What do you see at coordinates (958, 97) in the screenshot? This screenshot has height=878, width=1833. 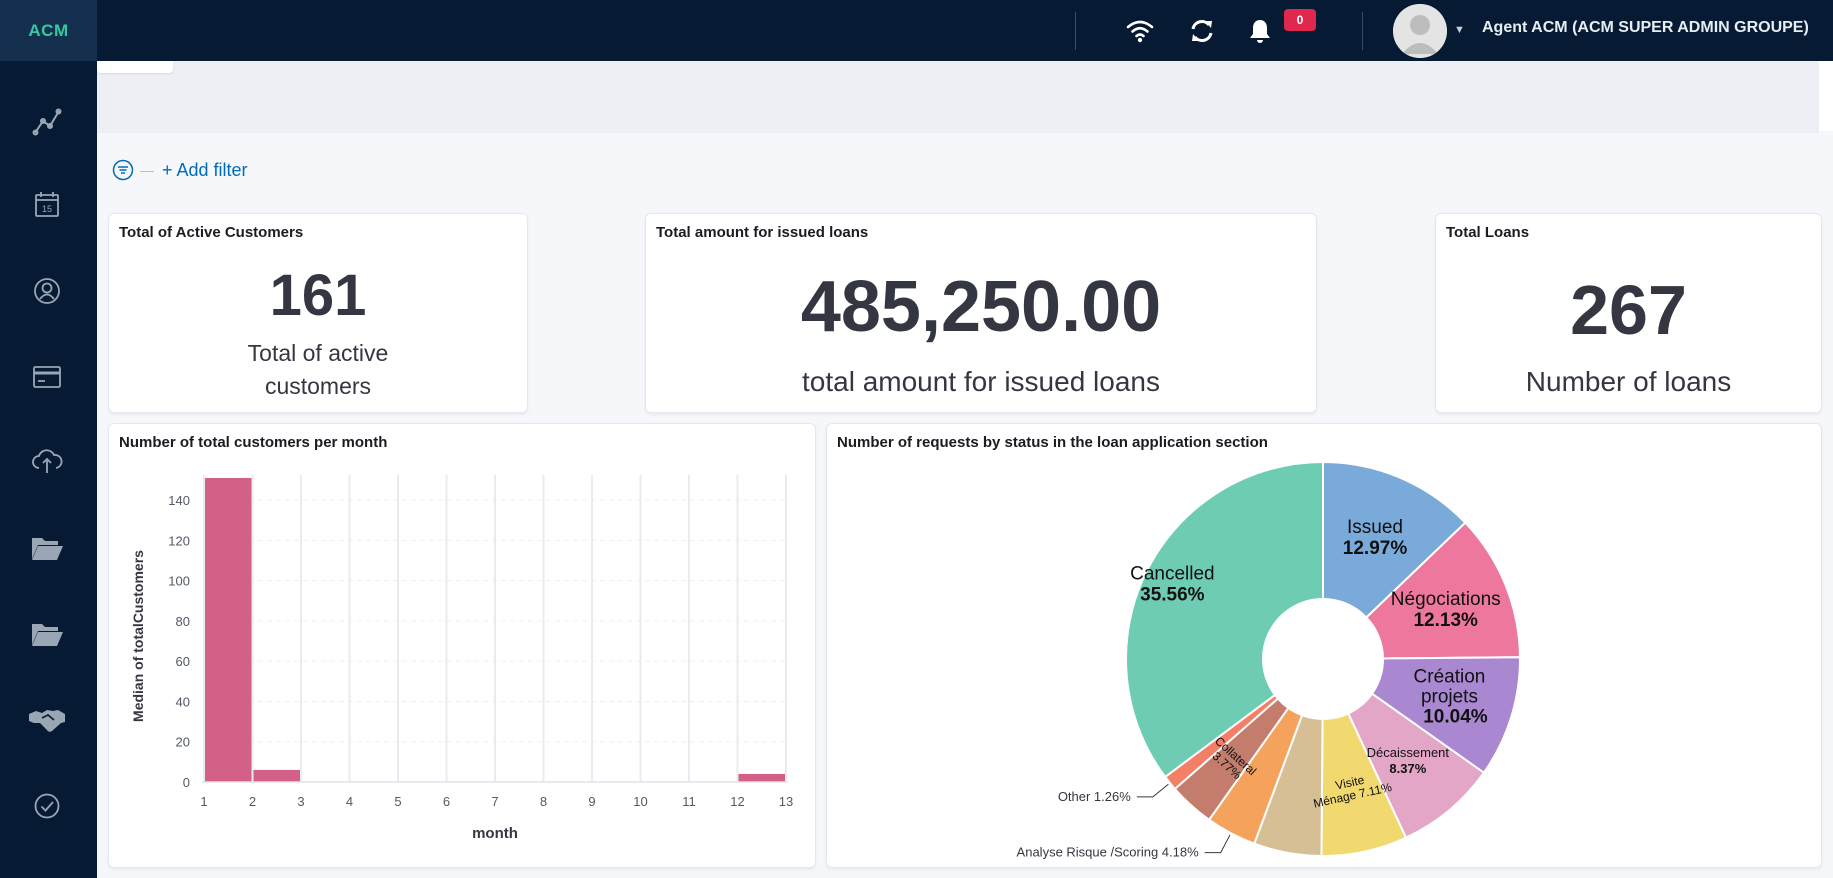 I see `toolbar-band` at bounding box center [958, 97].